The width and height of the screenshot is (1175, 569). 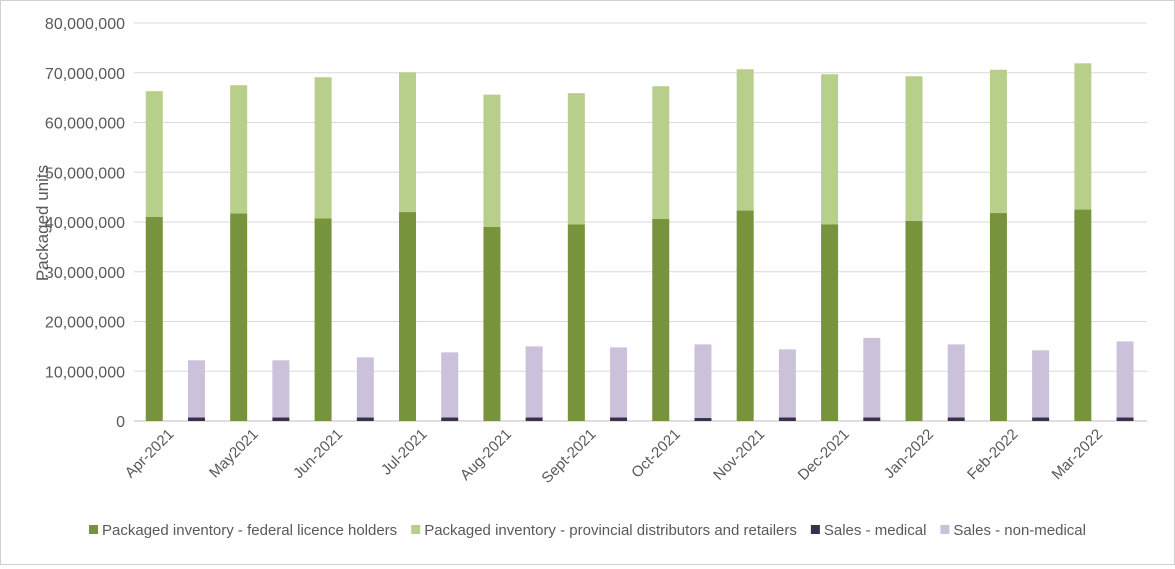 I want to click on y-axis-label: Packaged units, so click(x=42, y=223).